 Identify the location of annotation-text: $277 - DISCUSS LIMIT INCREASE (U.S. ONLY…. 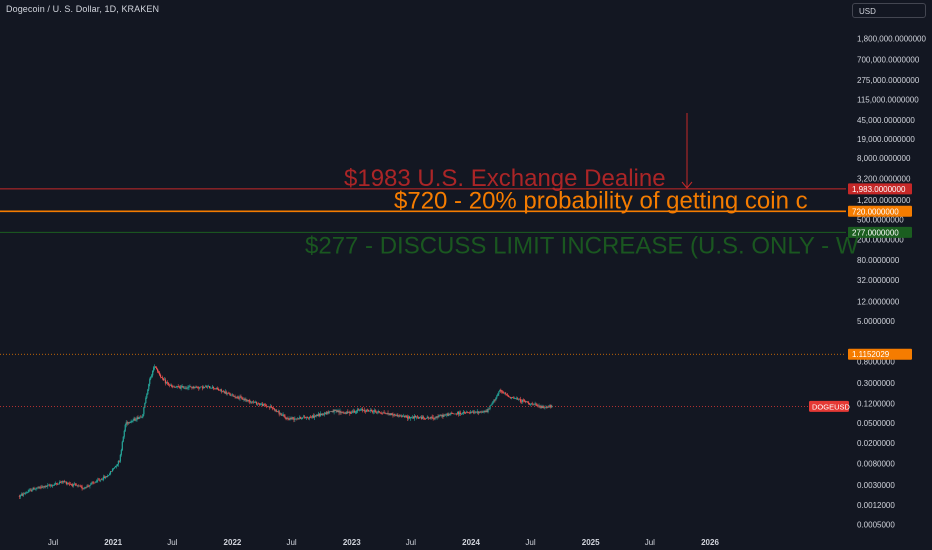
(582, 245).